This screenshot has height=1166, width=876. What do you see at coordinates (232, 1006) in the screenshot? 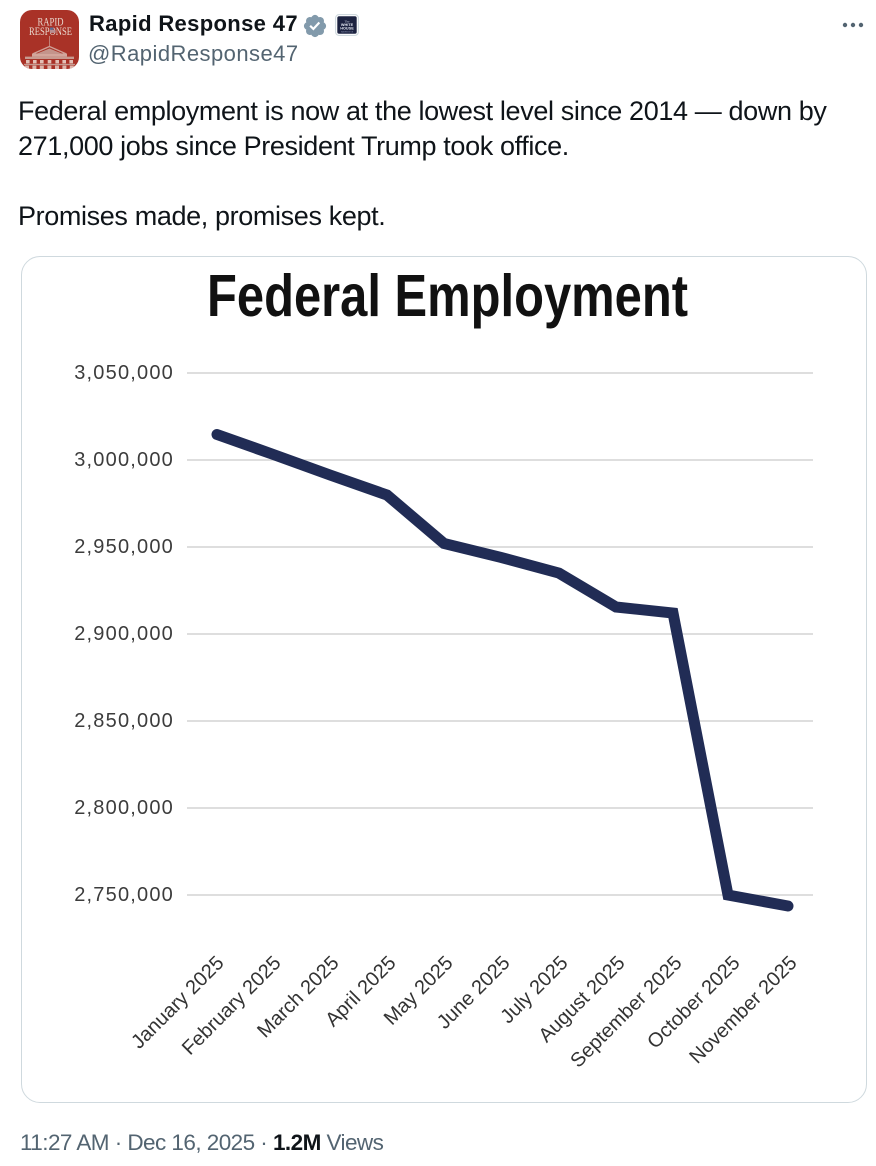
I see `svg-text: February 2025` at bounding box center [232, 1006].